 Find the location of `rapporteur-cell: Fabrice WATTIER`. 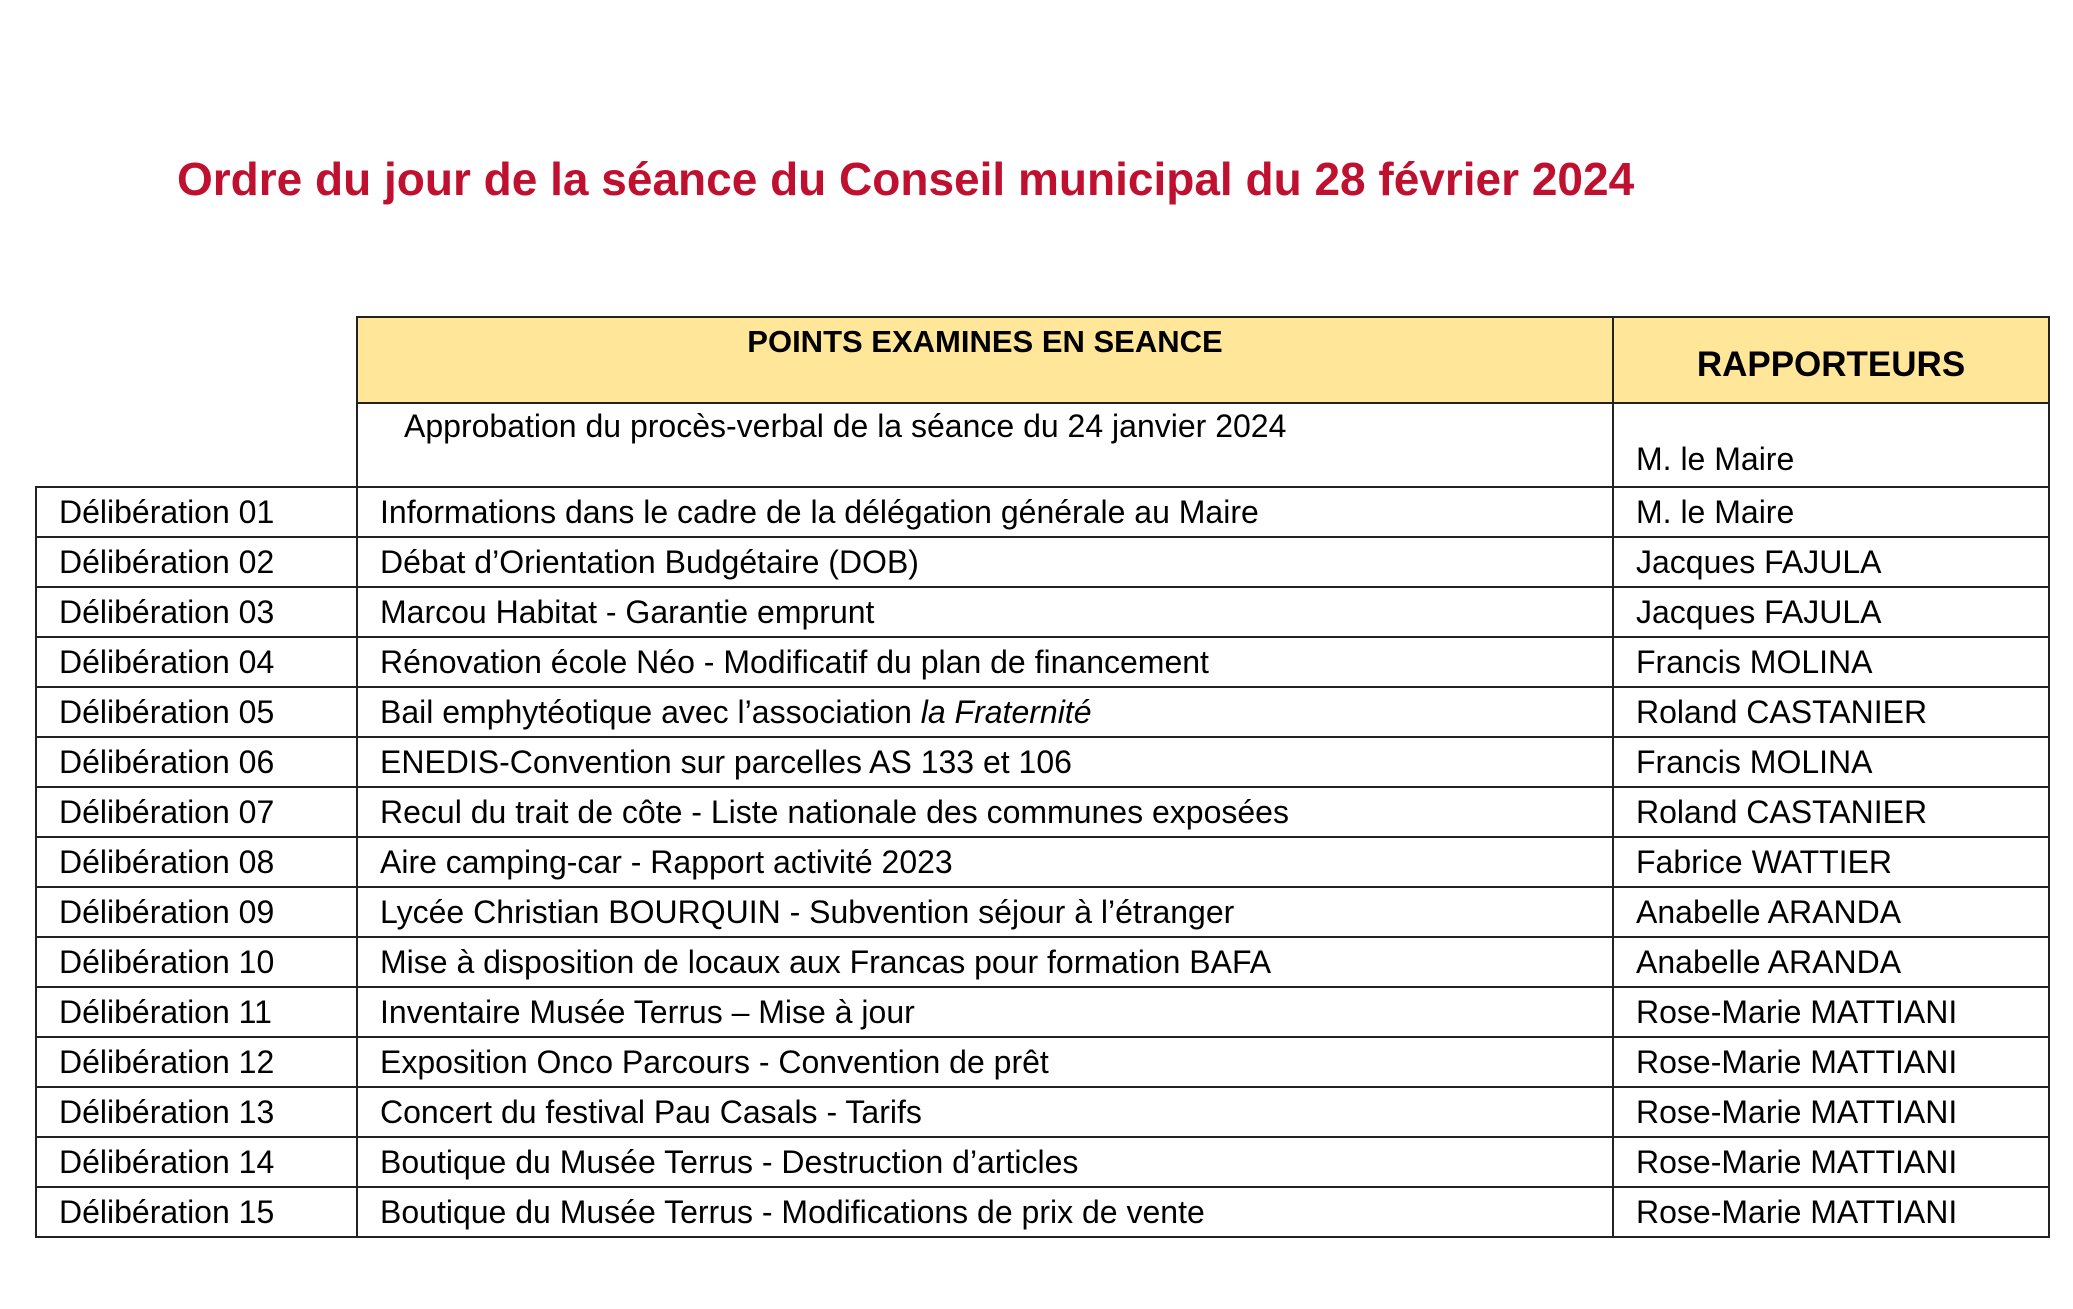

rapporteur-cell: Fabrice WATTIER is located at coordinates (1831, 862).